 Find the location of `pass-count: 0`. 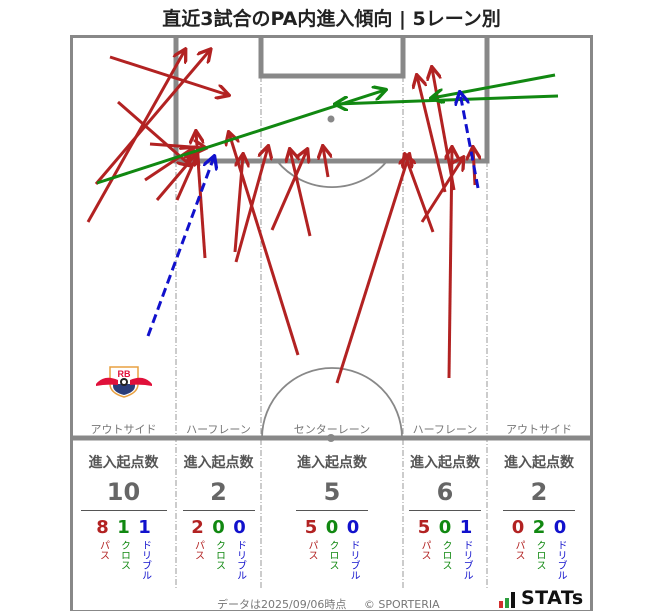

pass-count: 0 is located at coordinates (518, 527).